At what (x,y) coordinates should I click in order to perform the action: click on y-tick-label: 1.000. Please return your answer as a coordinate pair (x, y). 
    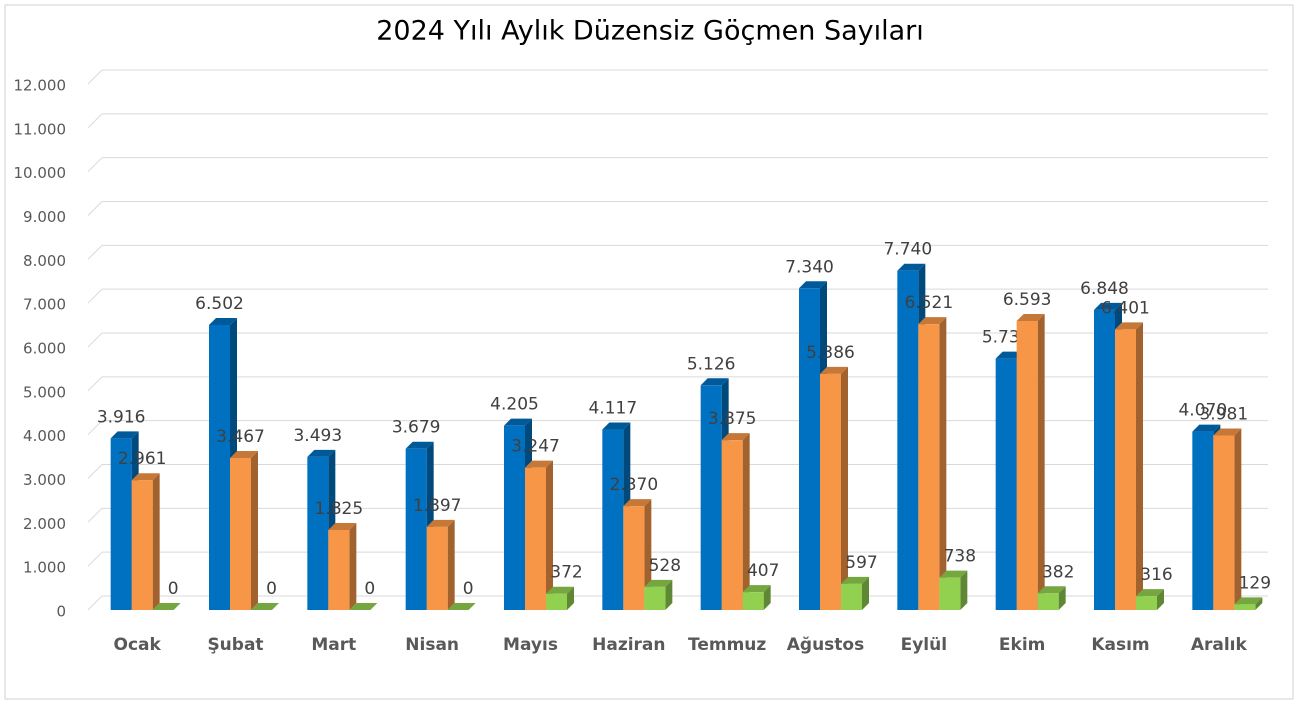
    Looking at the image, I should click on (44, 568).